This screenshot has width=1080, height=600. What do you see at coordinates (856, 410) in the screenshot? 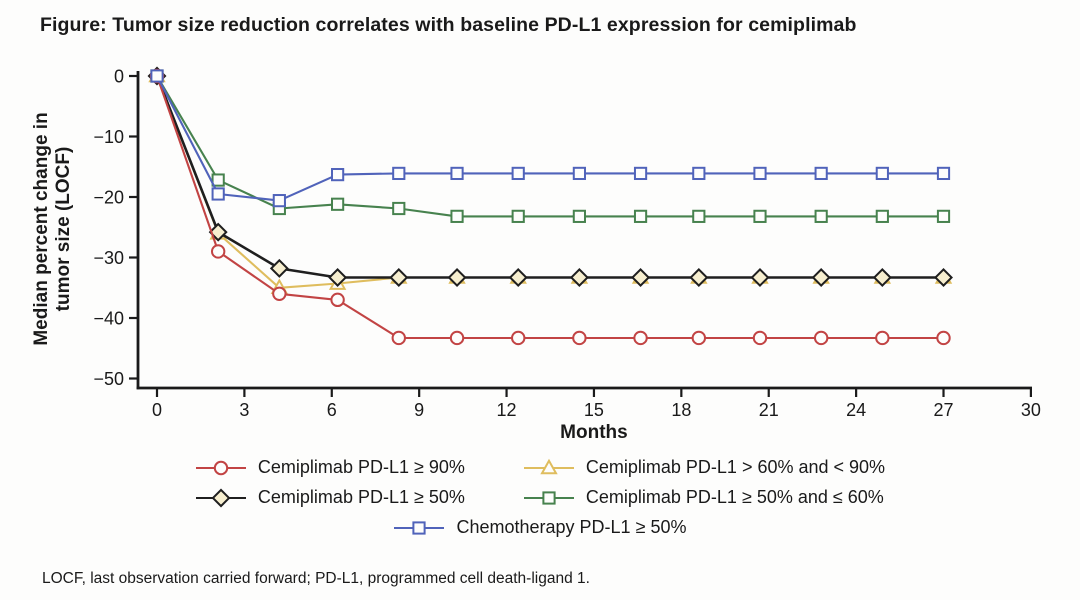
I see `x-tick-label: 24` at bounding box center [856, 410].